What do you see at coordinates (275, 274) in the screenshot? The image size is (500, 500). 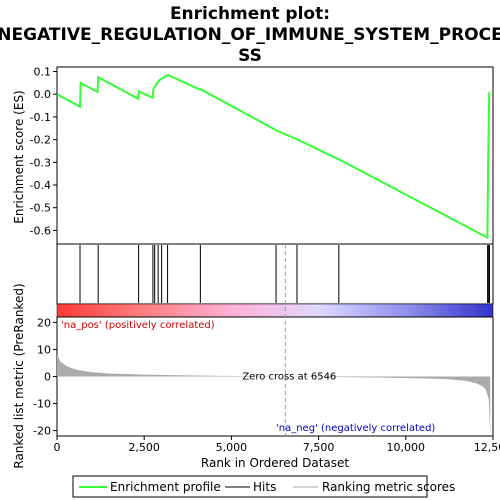 I see `hits-panel-frame` at bounding box center [275, 274].